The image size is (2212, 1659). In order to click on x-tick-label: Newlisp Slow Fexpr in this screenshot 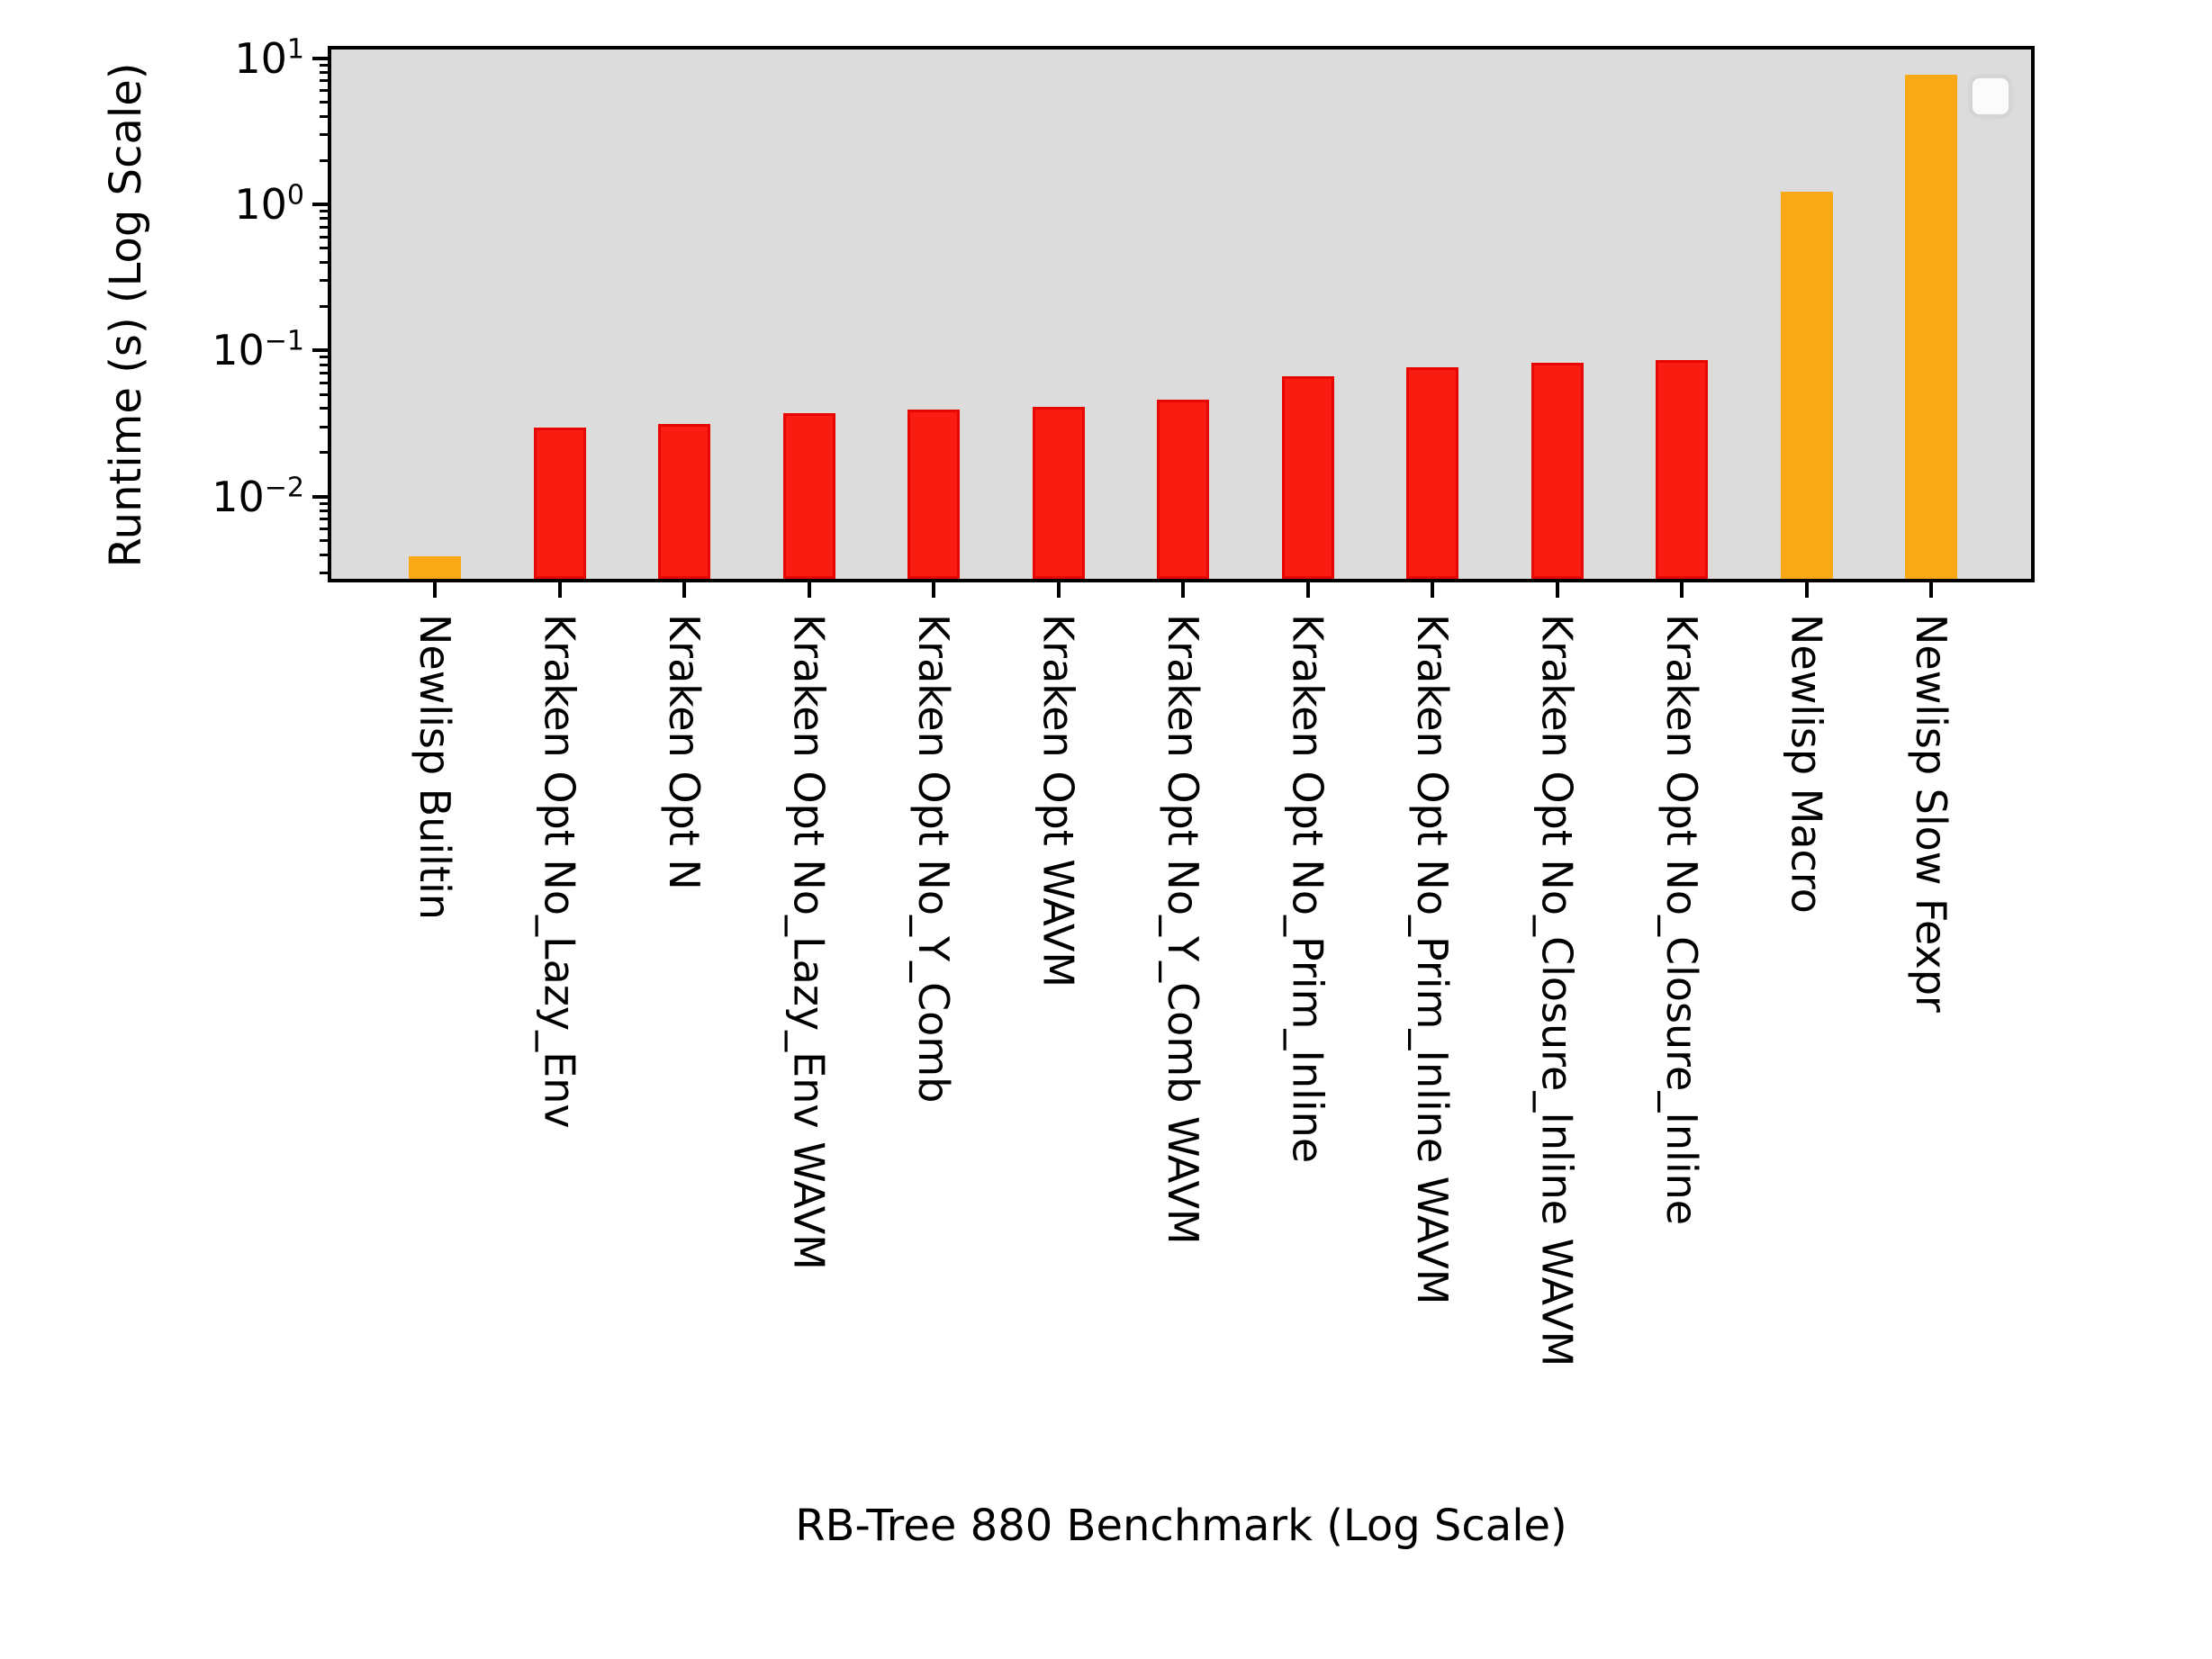, I will do `click(1931, 813)`.